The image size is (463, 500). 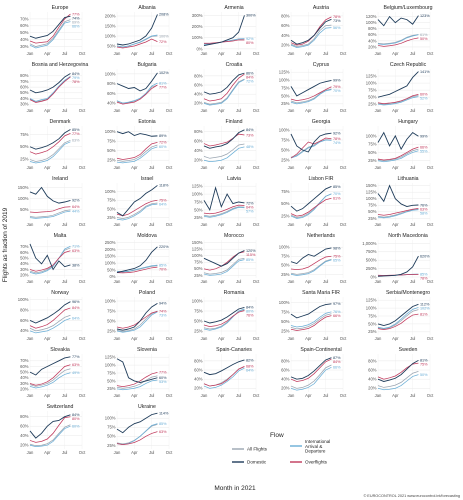 I want to click on y-tick-label: 70%, so click(x=24, y=246).